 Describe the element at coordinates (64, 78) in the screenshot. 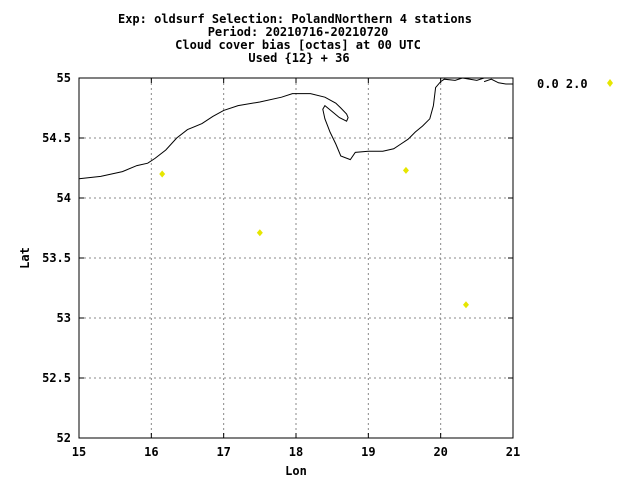

I see `y-tick-label: 55` at that location.